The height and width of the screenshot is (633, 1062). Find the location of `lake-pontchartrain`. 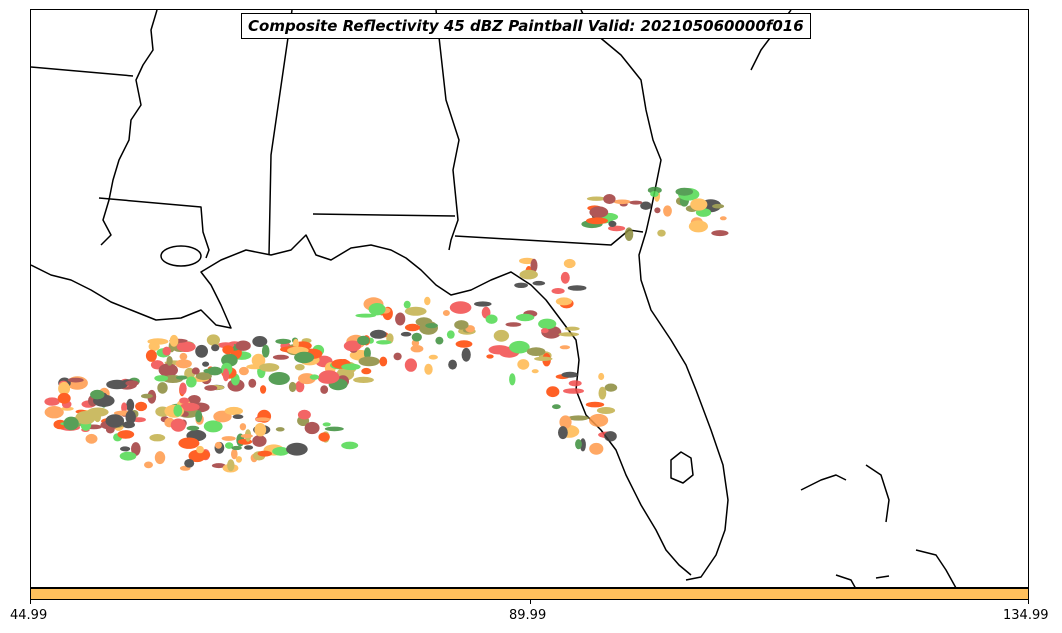

lake-pontchartrain is located at coordinates (181, 256).